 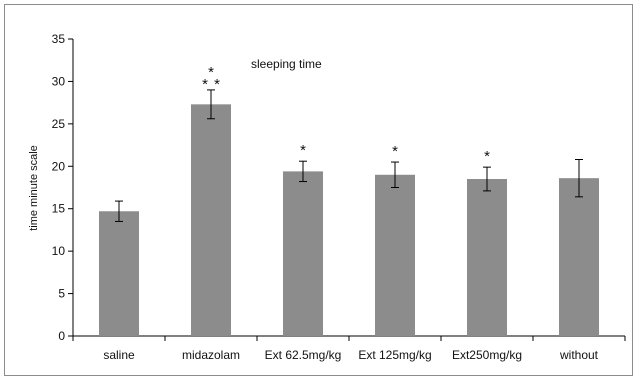 What do you see at coordinates (59, 81) in the screenshot?
I see `y-tick-label: 30` at bounding box center [59, 81].